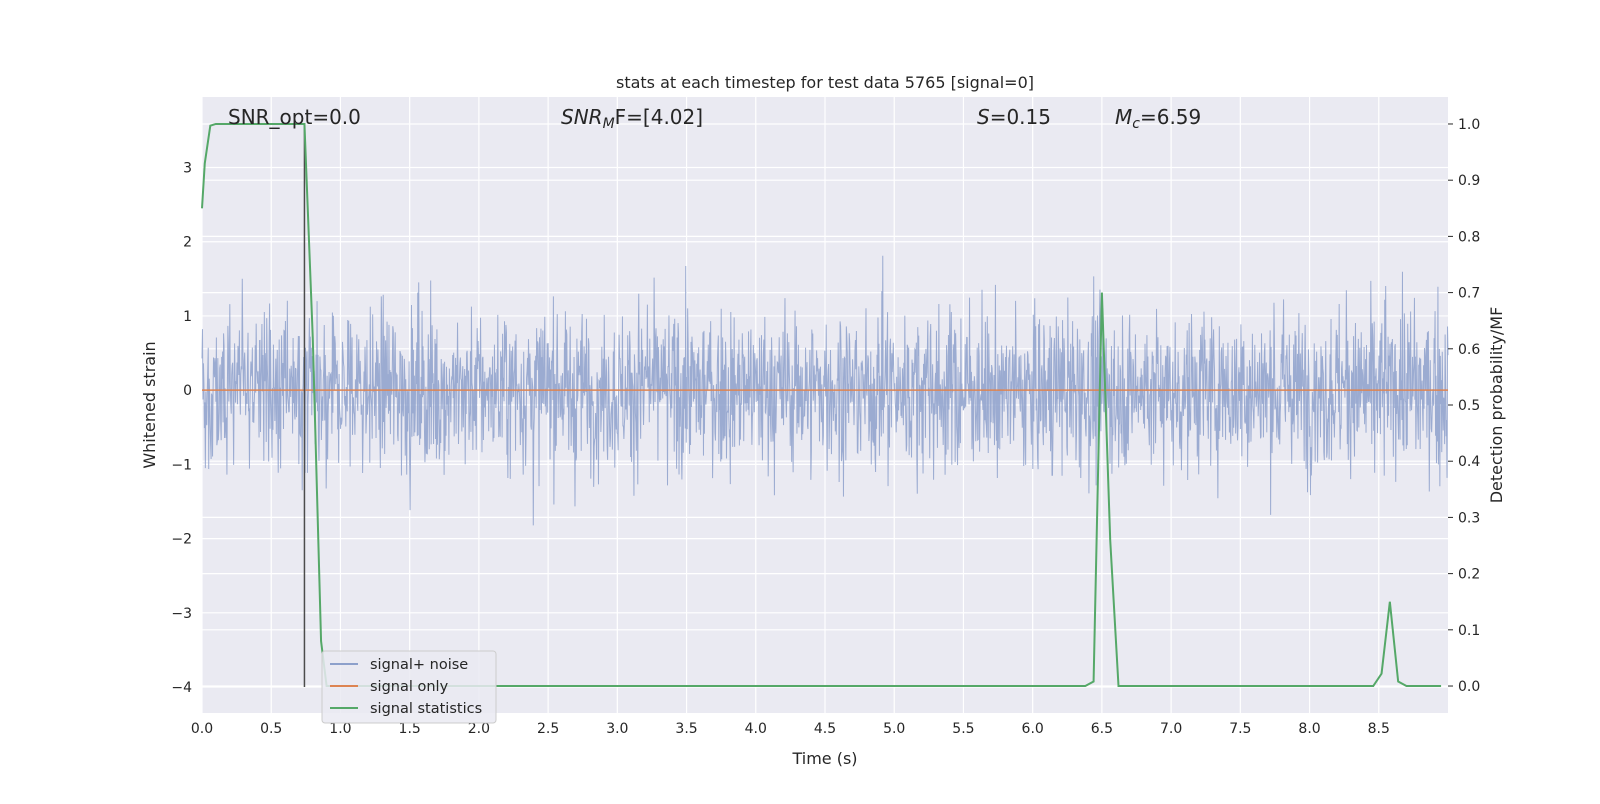  I want to click on annotation-mc: Mc=6.59, so click(1158, 118).